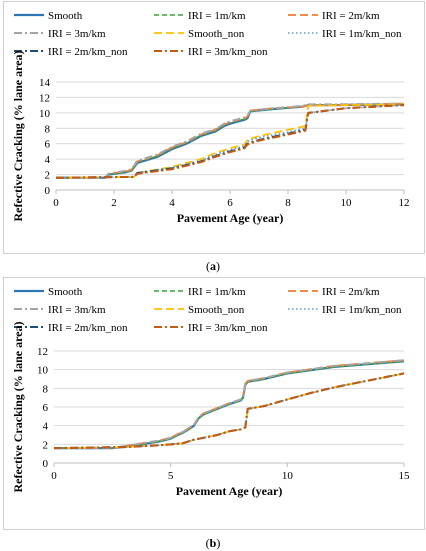  Describe the element at coordinates (218, 266) in the screenshot. I see `caption-a-close: )` at that location.